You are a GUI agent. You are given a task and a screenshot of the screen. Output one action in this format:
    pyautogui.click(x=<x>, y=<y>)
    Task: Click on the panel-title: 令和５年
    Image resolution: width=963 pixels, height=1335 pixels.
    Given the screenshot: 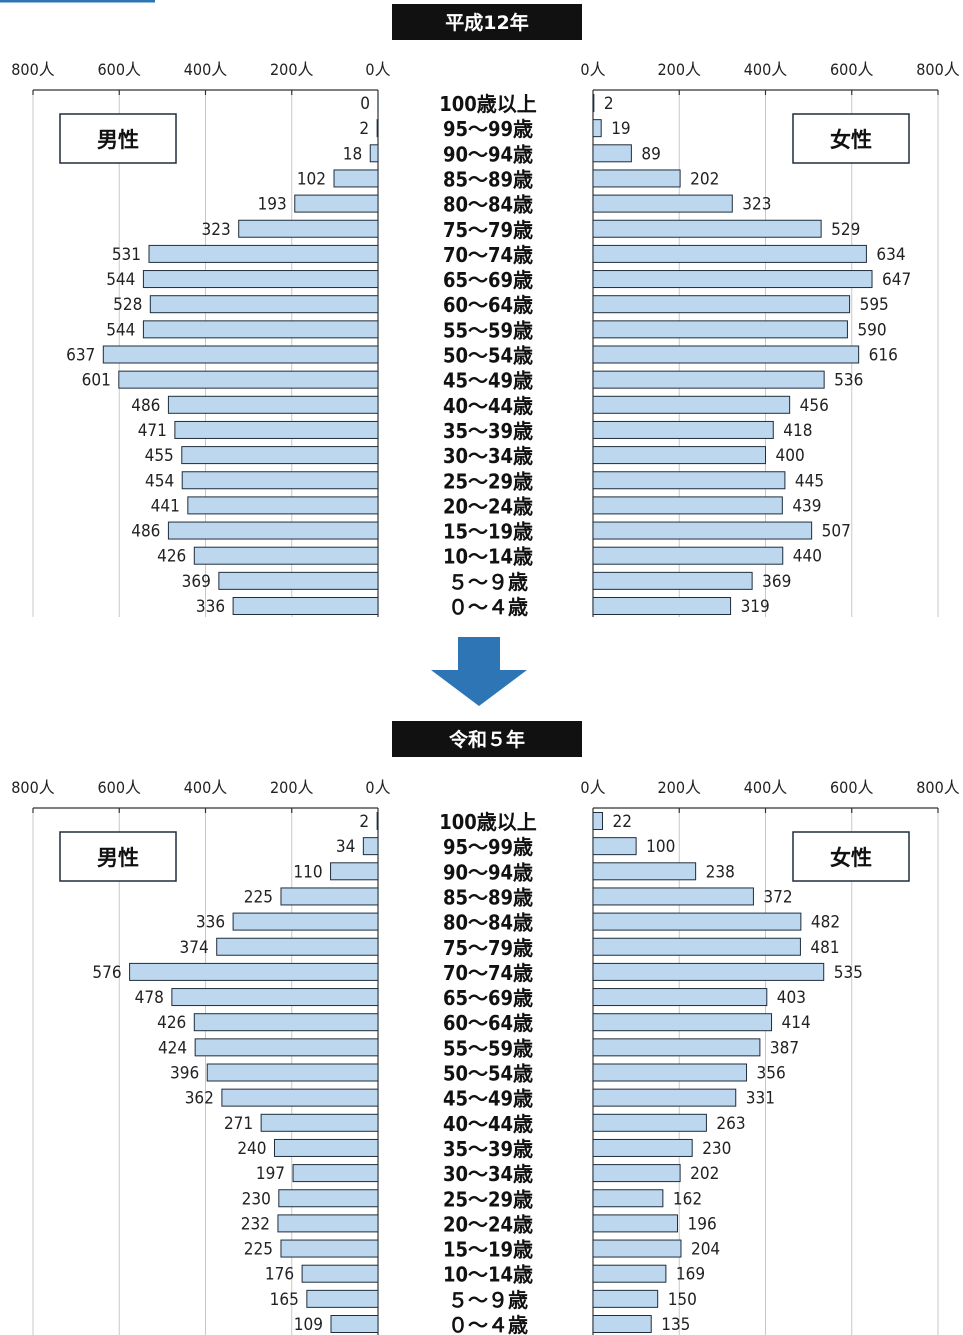 What is the action you would take?
    pyautogui.click(x=487, y=739)
    